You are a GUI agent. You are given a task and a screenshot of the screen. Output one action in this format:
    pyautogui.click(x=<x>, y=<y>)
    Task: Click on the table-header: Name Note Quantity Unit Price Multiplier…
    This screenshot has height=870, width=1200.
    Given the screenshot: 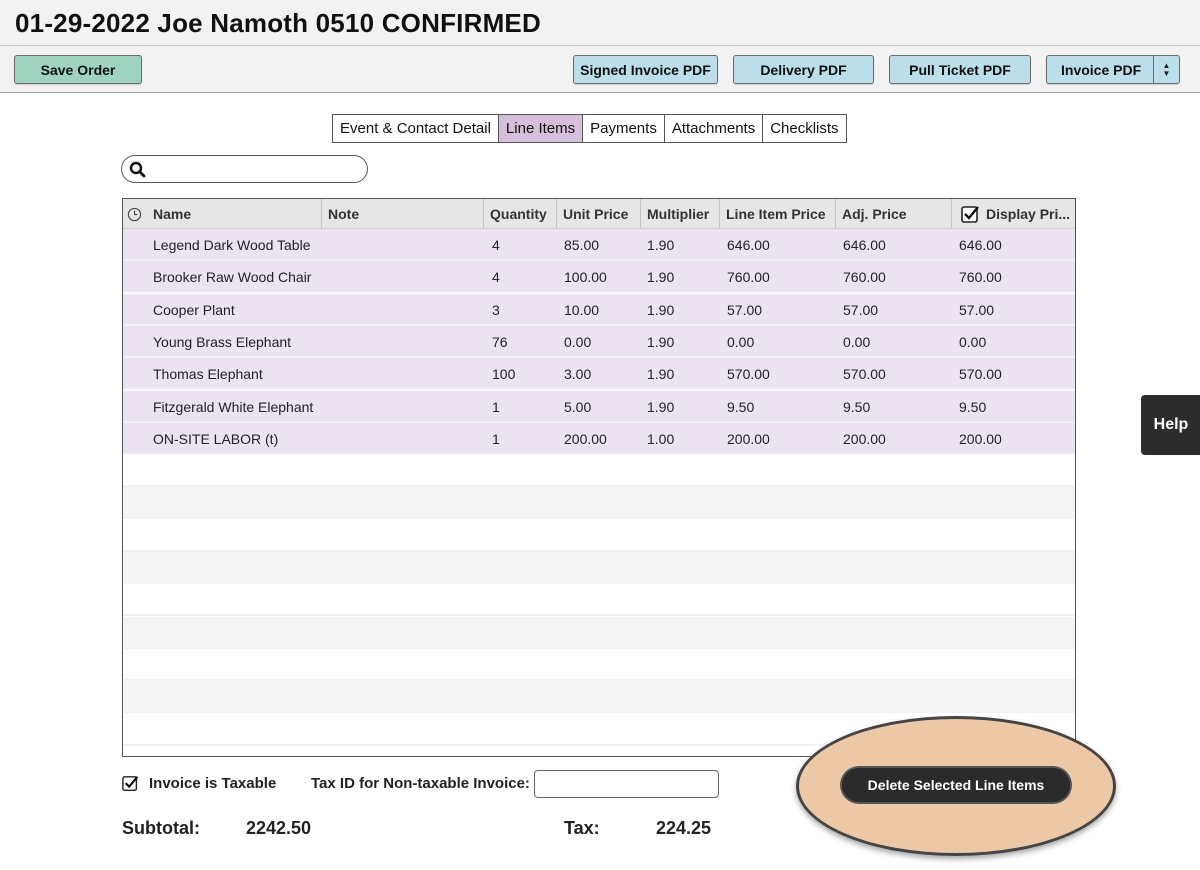 What is the action you would take?
    pyautogui.click(x=599, y=214)
    